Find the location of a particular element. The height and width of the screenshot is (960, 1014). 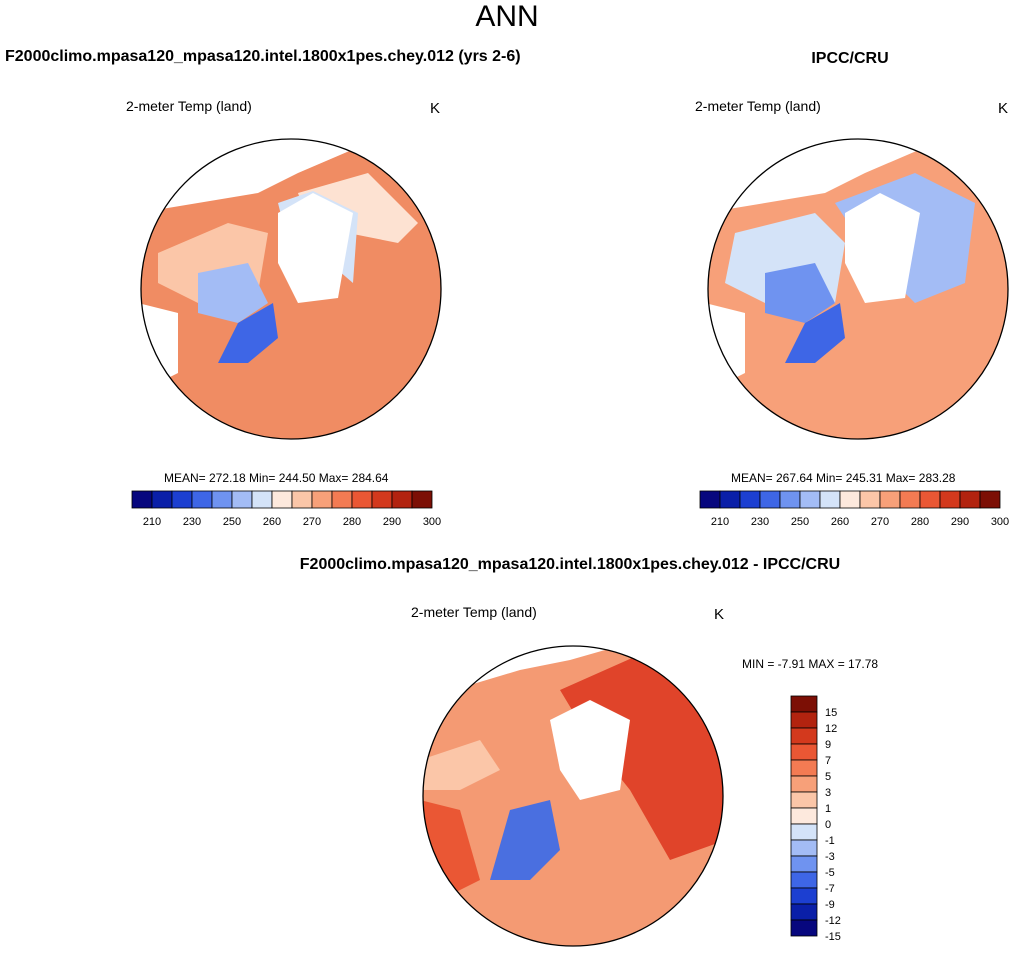

diff-colorbar-tick-label: 15 is located at coordinates (831, 713).